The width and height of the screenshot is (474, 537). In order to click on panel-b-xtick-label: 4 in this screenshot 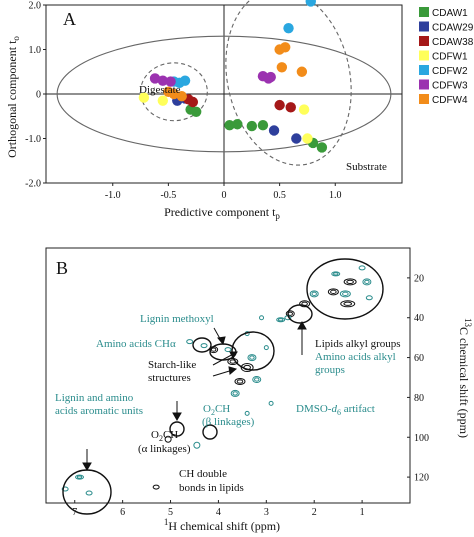, I will do `click(218, 512)`.